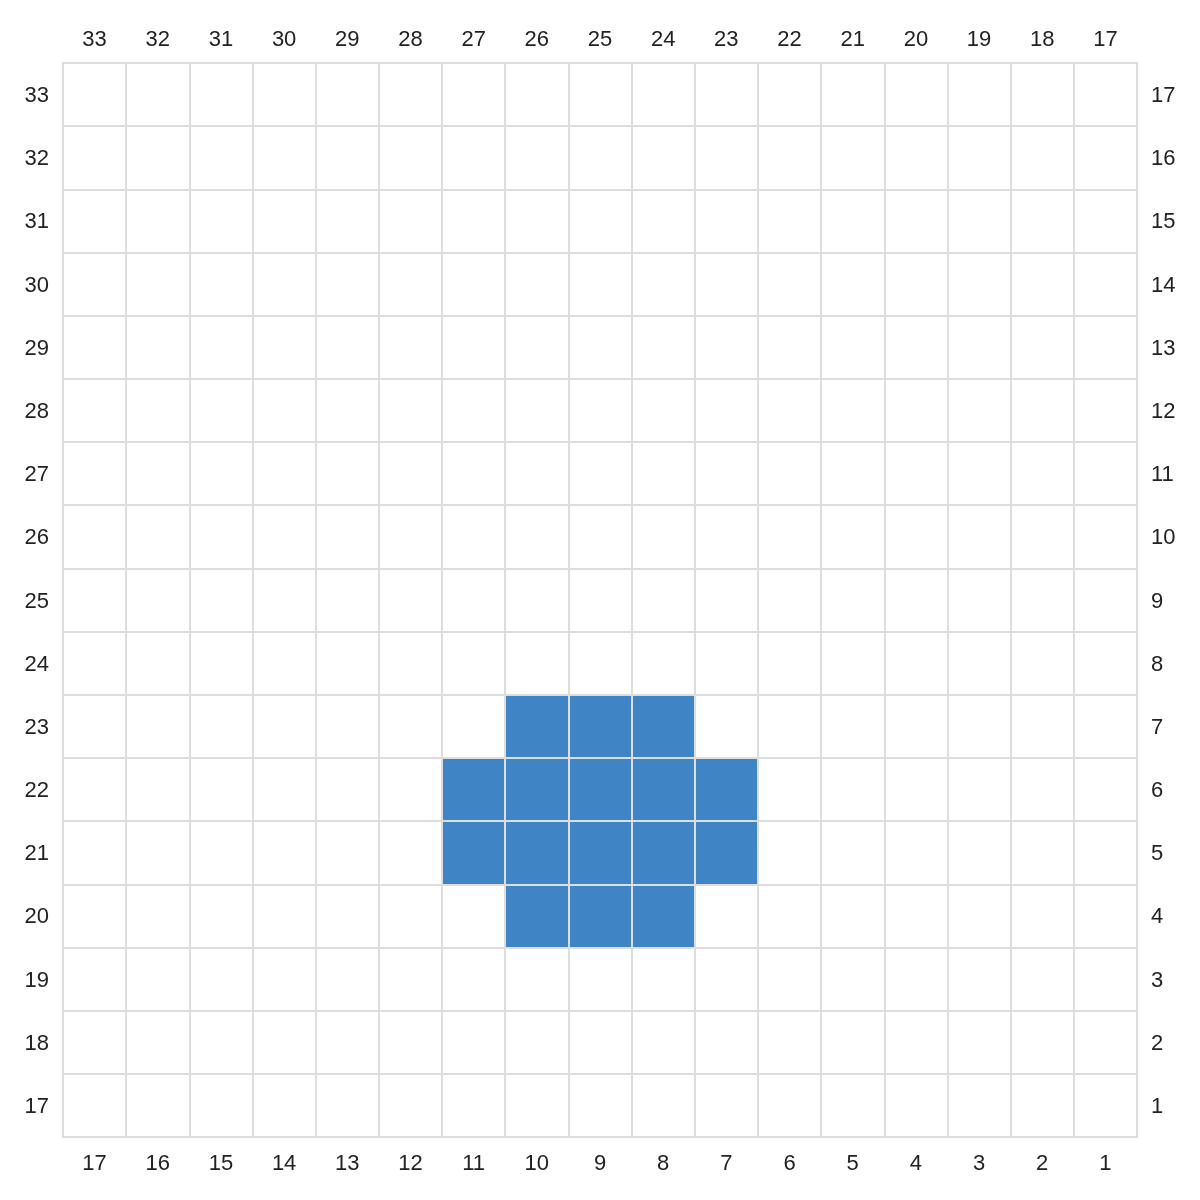  I want to click on x-tick-label: 8, so click(663, 1162).